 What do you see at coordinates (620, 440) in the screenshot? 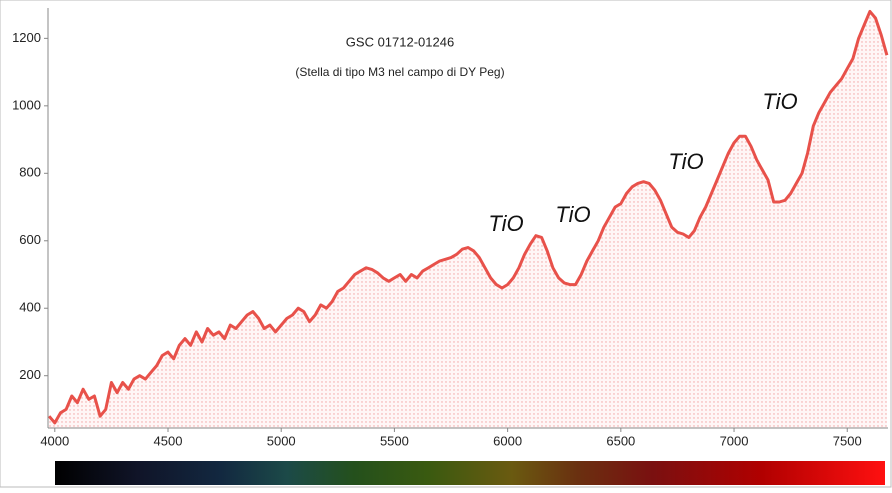
I see `x-tick-label: 6500` at bounding box center [620, 440].